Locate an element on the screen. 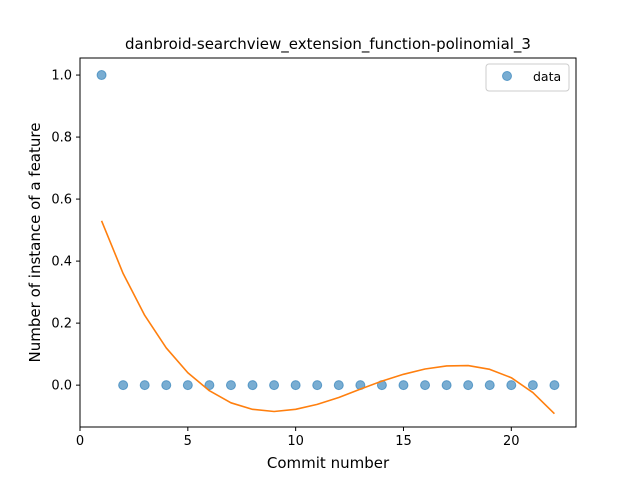  y-tick-label: 0.8 is located at coordinates (61, 138).